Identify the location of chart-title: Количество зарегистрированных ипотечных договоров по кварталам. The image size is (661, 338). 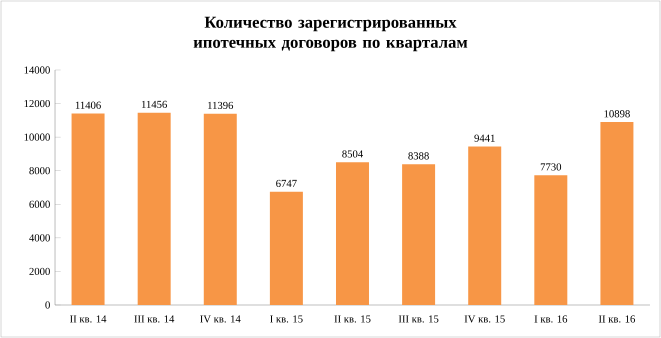
(331, 34).